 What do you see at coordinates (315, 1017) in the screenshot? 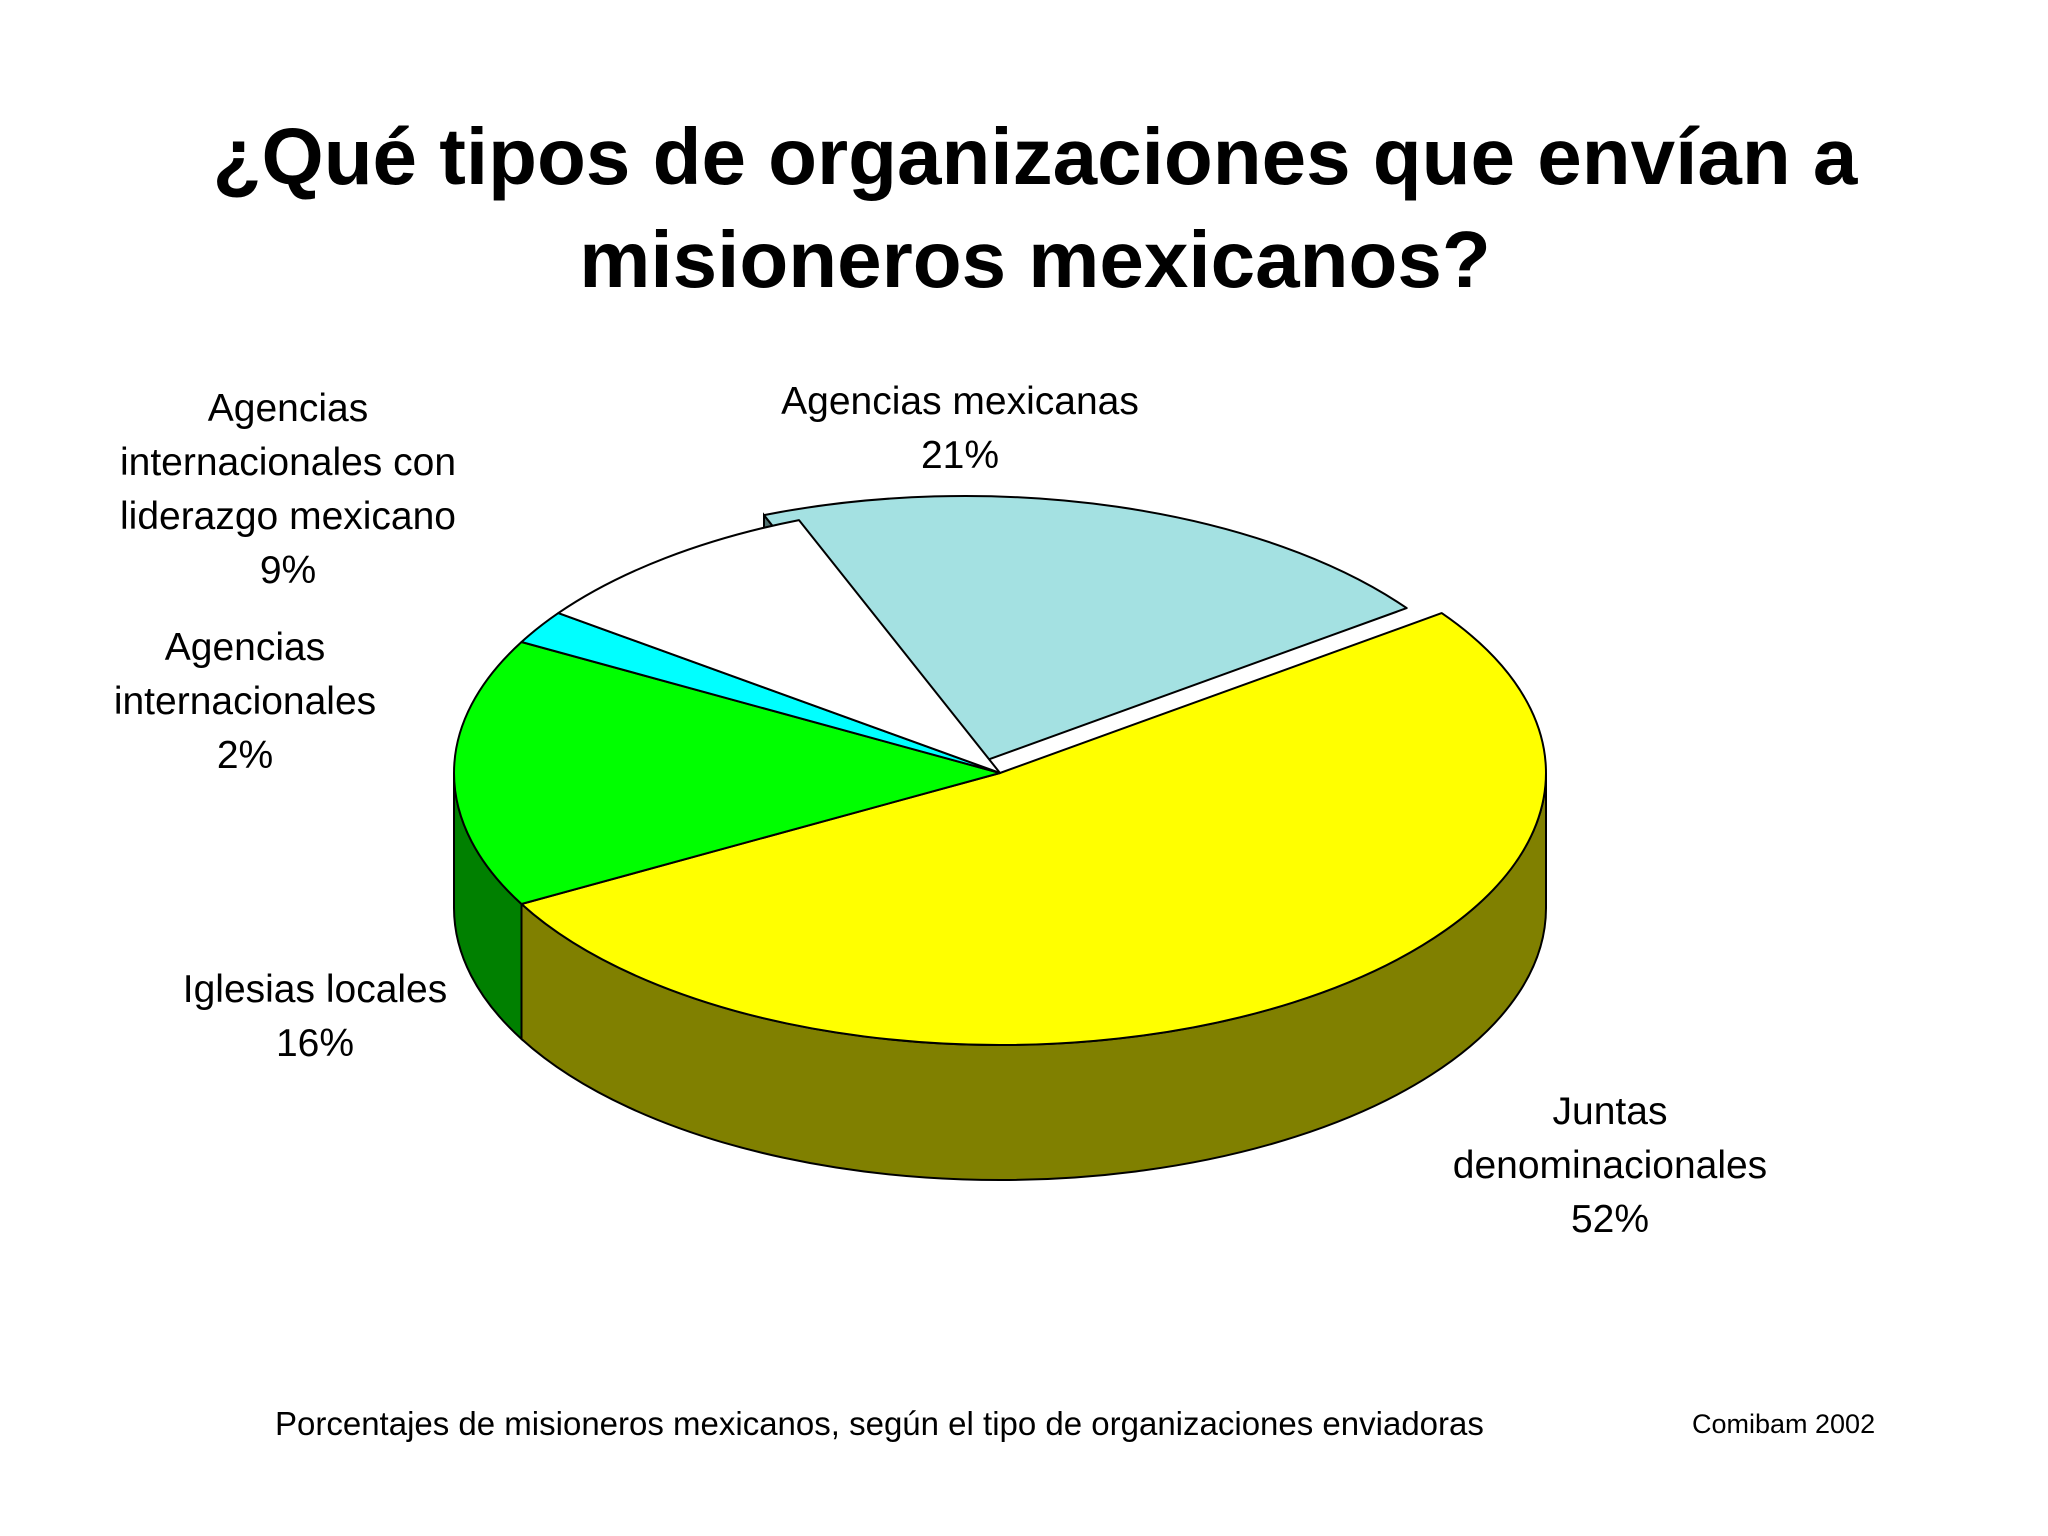
I see `slice-label-iglesias-locales: Iglesias locales 16%` at bounding box center [315, 1017].